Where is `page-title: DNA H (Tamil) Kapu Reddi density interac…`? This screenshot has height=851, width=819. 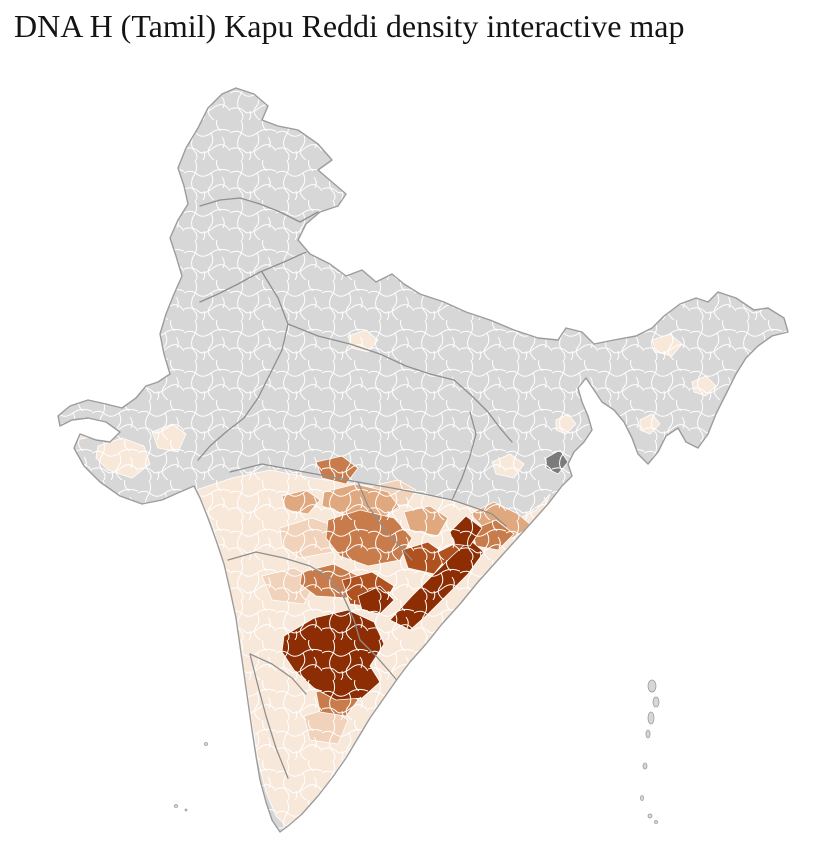
page-title: DNA H (Tamil) Kapu Reddi density interac… is located at coordinates (349, 26).